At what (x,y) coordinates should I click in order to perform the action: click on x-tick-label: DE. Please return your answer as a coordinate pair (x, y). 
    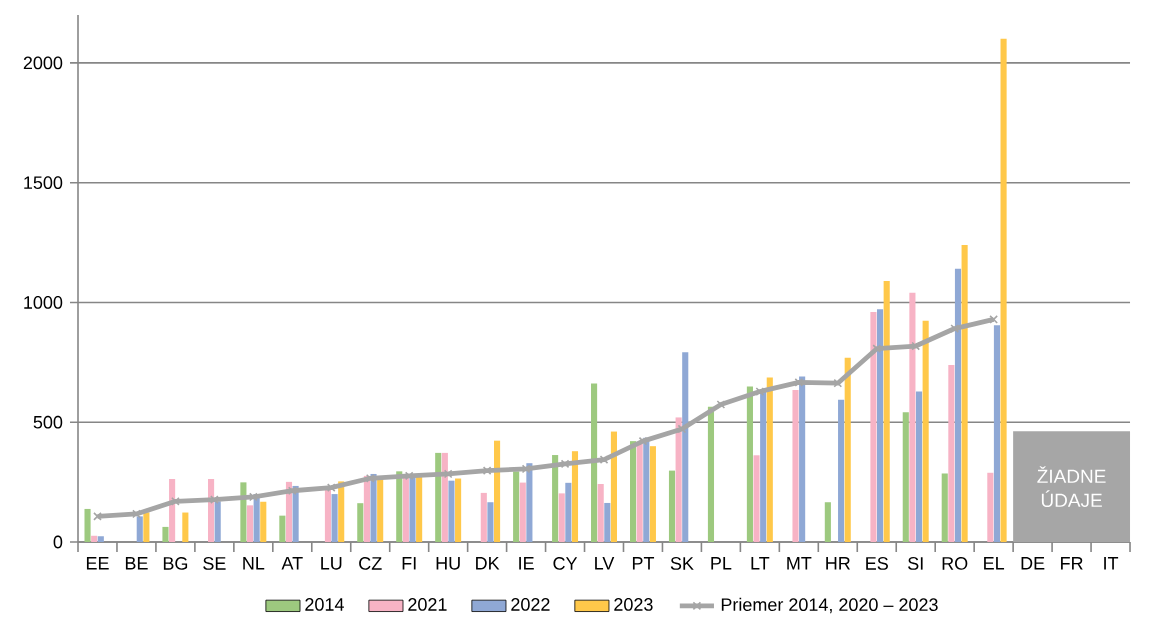
    Looking at the image, I should click on (1033, 563).